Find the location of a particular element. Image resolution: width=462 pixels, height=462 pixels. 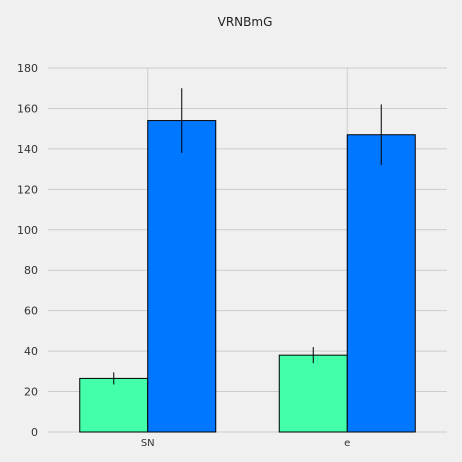

y-tick-label: 0 is located at coordinates (34, 432).